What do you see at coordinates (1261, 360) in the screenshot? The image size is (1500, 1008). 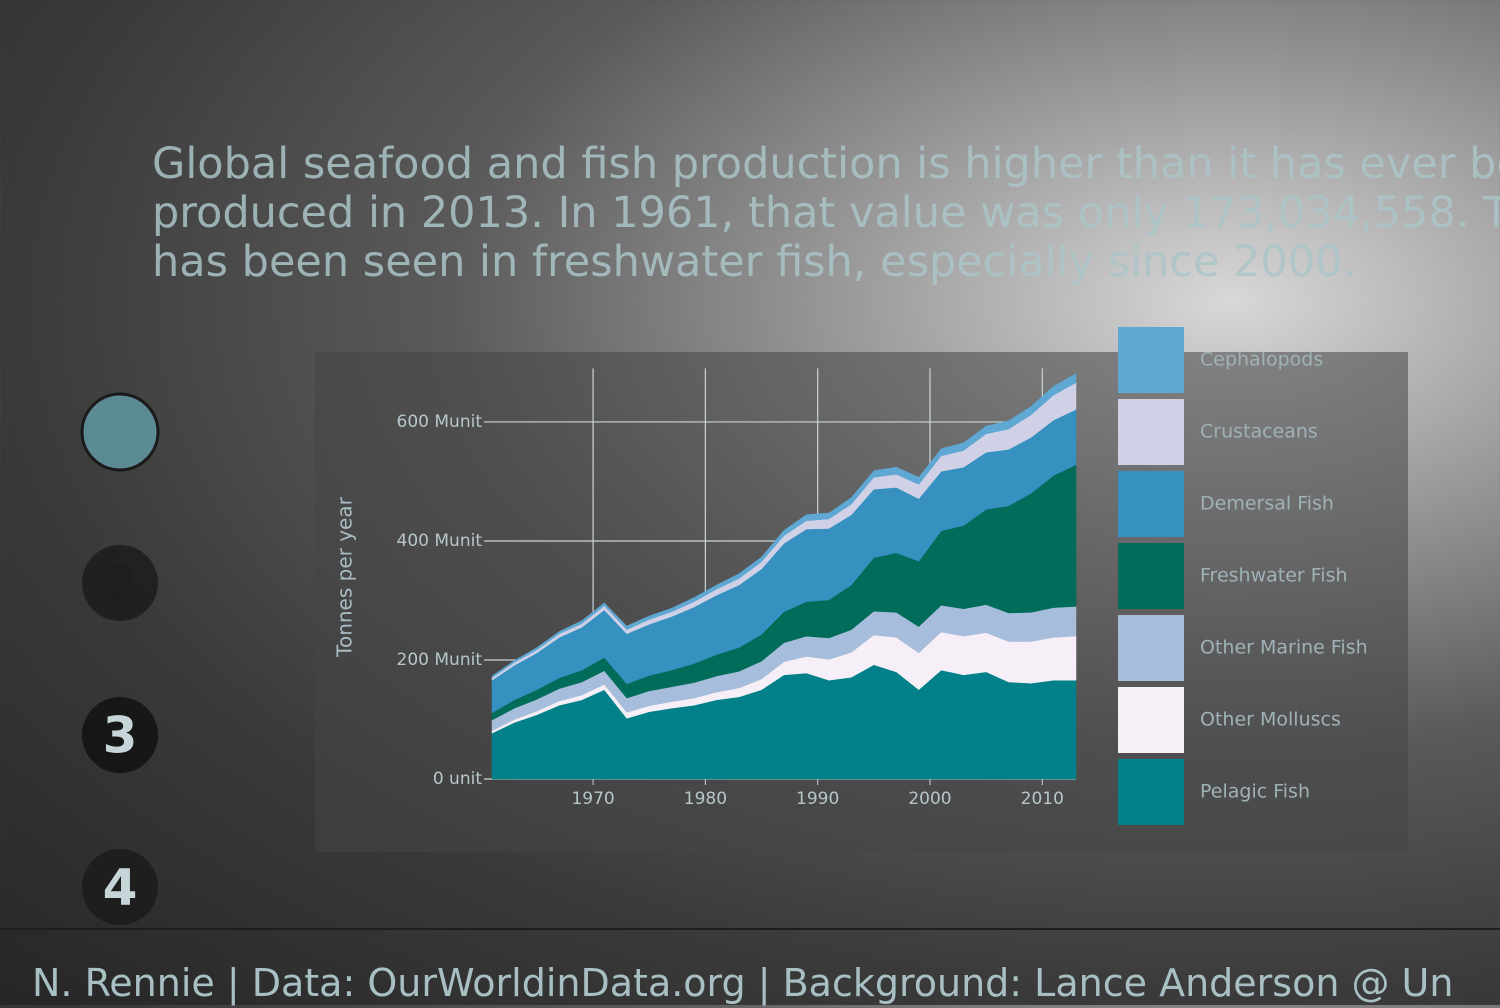 I see `legend-label: Cephalopods` at bounding box center [1261, 360].